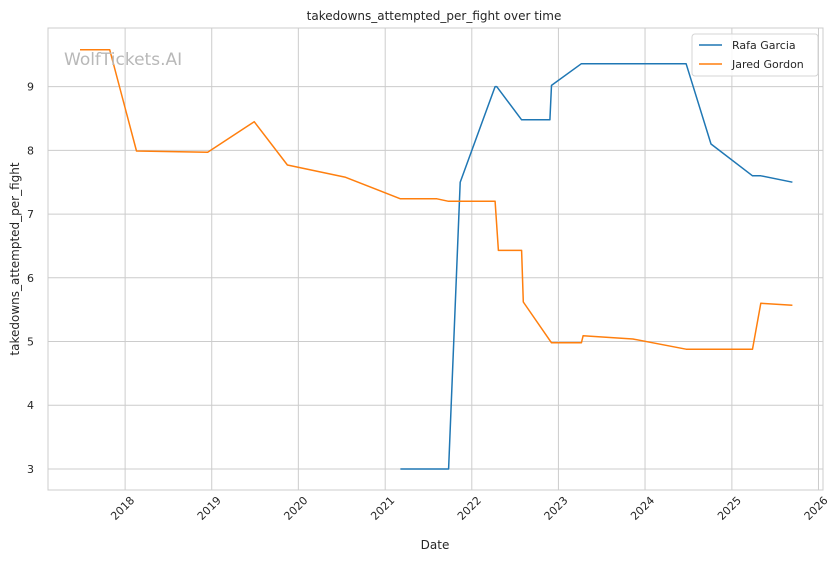  Describe the element at coordinates (767, 64) in the screenshot. I see `legend-label-jared-gordon: Jared Gordon` at that location.